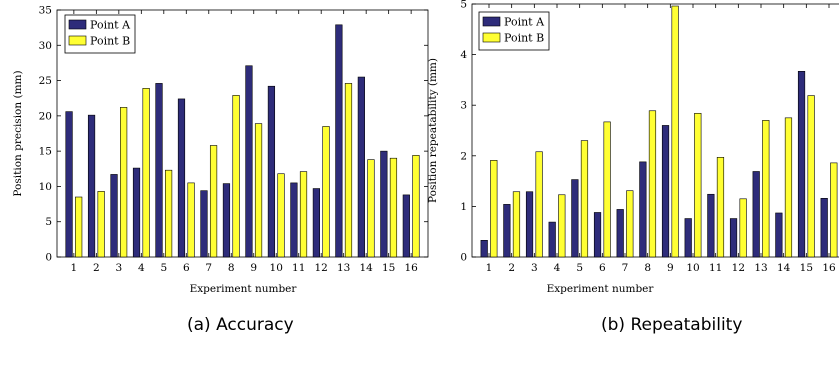 The image size is (839, 372). I want to click on y-tick-label: 10, so click(45, 187).